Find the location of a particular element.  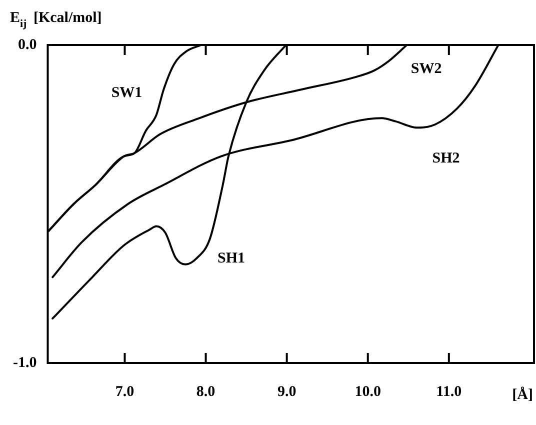

x-tick-label: 7.0 is located at coordinates (124, 392).